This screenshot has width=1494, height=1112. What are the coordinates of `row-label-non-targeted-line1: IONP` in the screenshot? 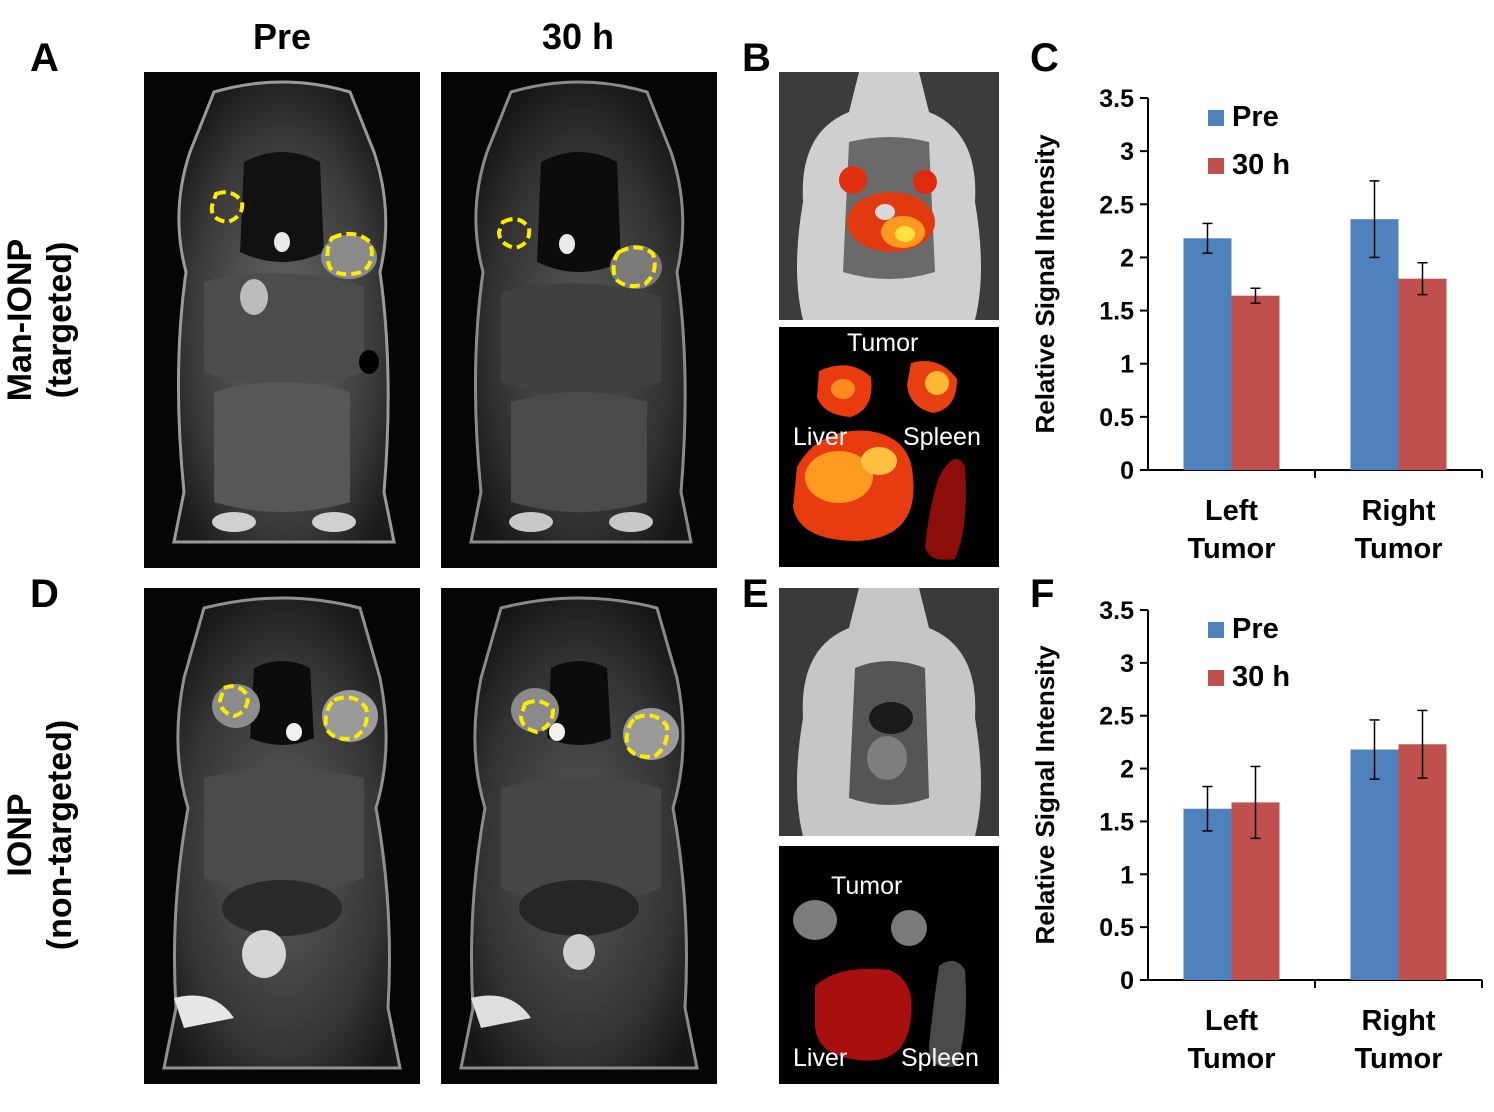 It's located at (20, 835).